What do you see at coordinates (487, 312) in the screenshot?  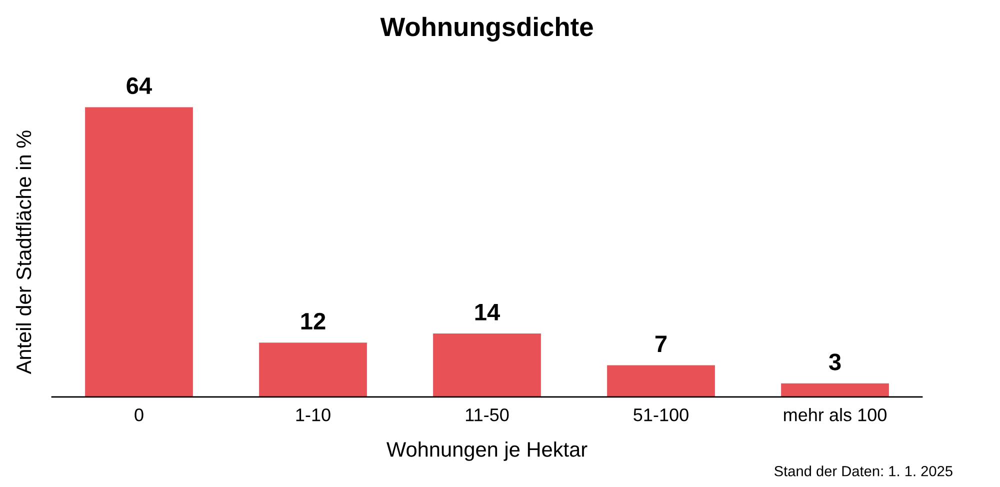 I see `data-label: 14` at bounding box center [487, 312].